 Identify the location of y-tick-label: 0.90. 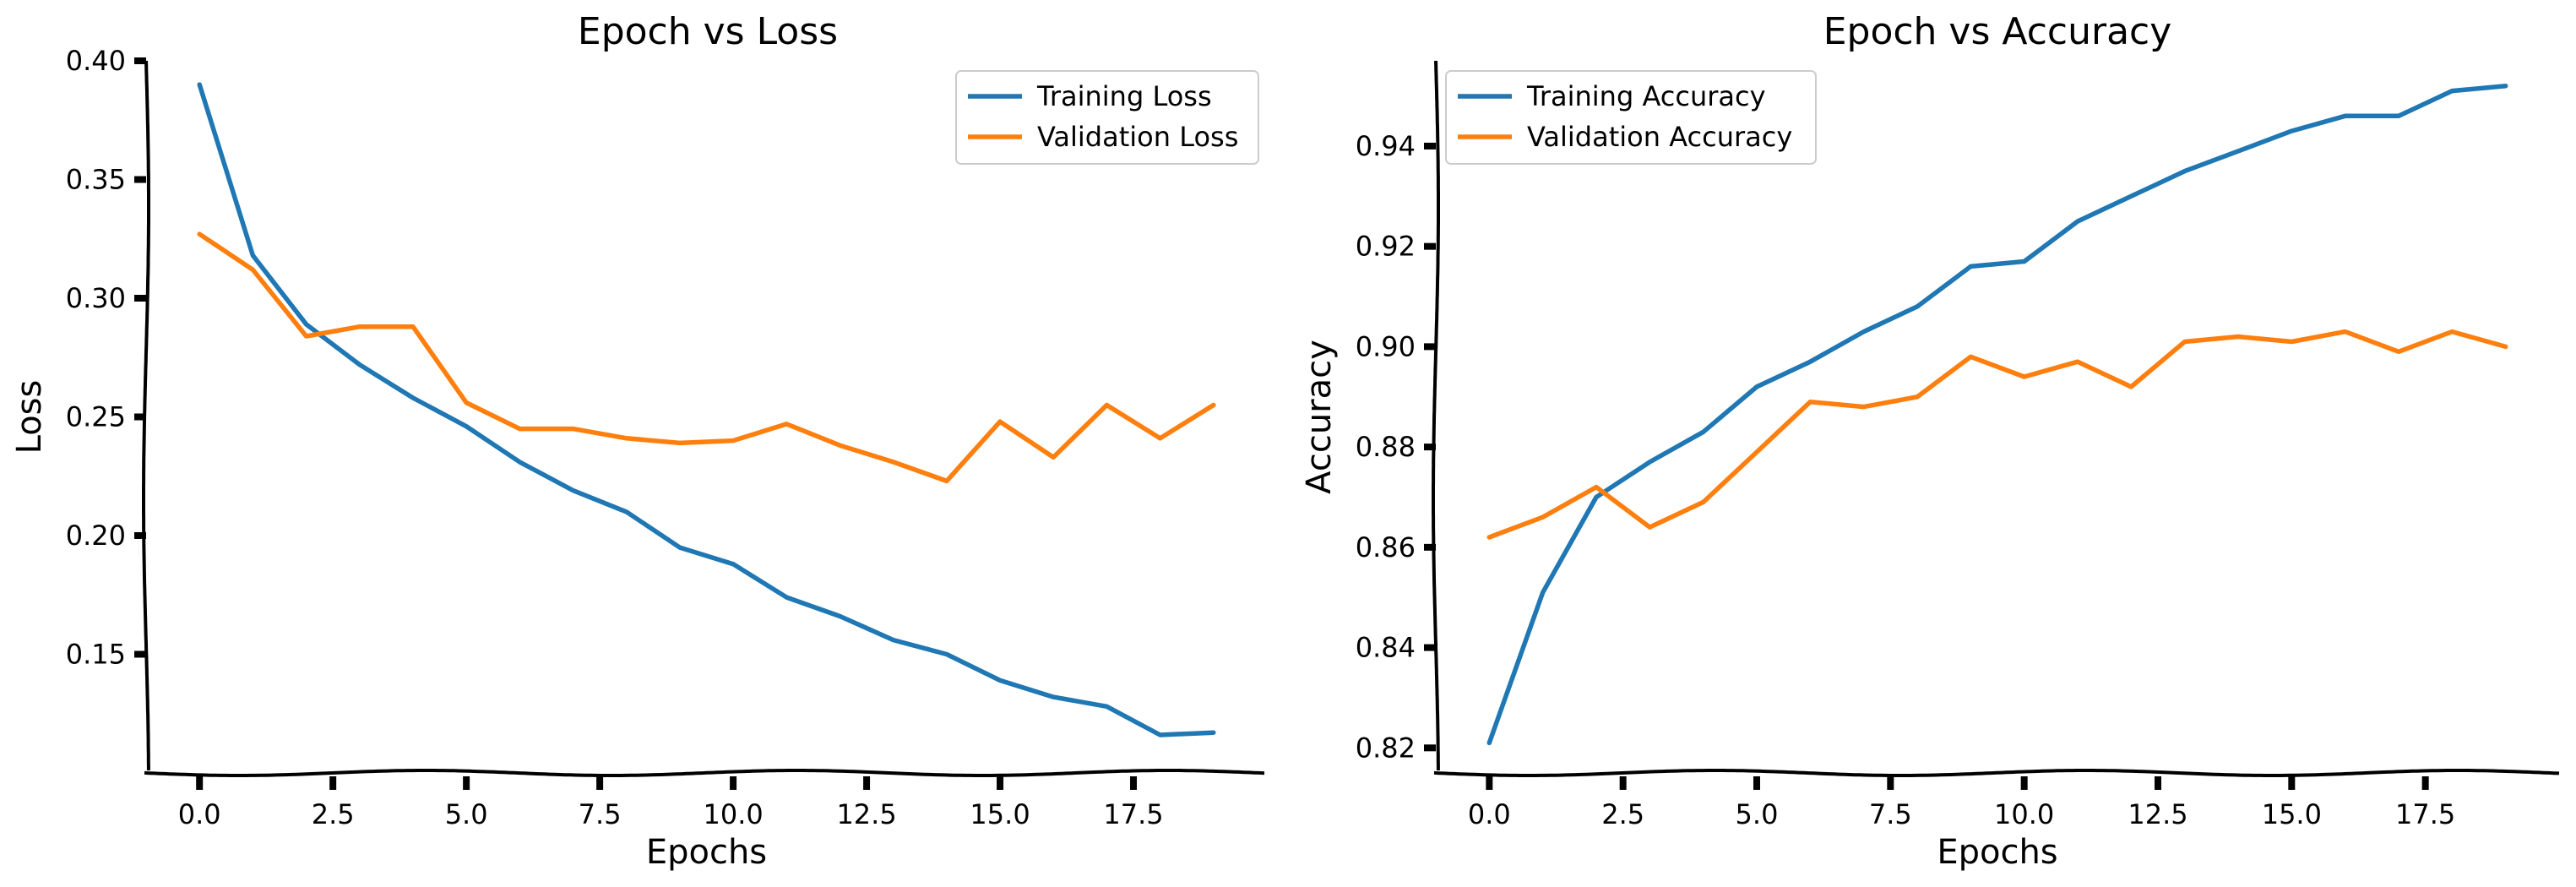
(1386, 346).